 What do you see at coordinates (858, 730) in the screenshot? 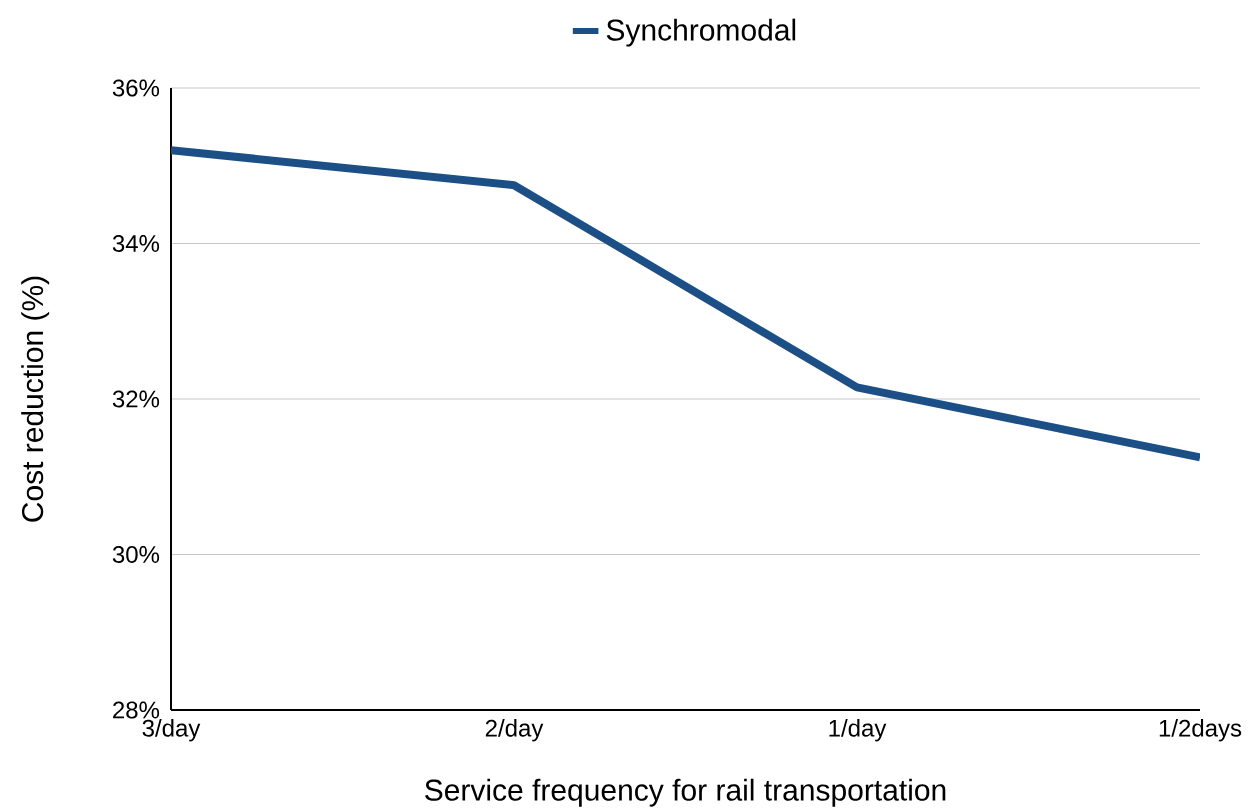
I see `x-tick-label: 1/day` at bounding box center [858, 730].